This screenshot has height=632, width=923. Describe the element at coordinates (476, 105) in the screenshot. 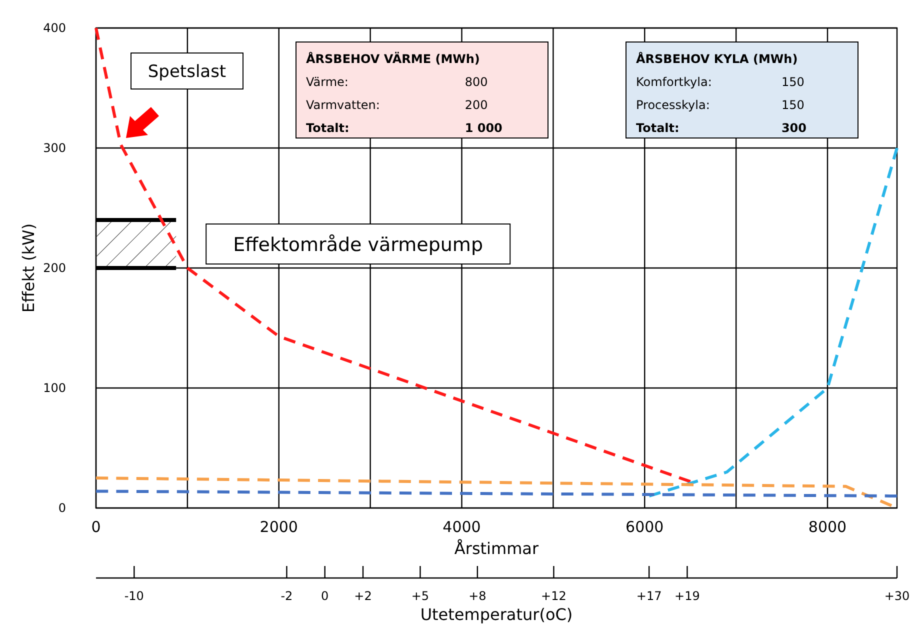

I see `annotation: 200` at that location.